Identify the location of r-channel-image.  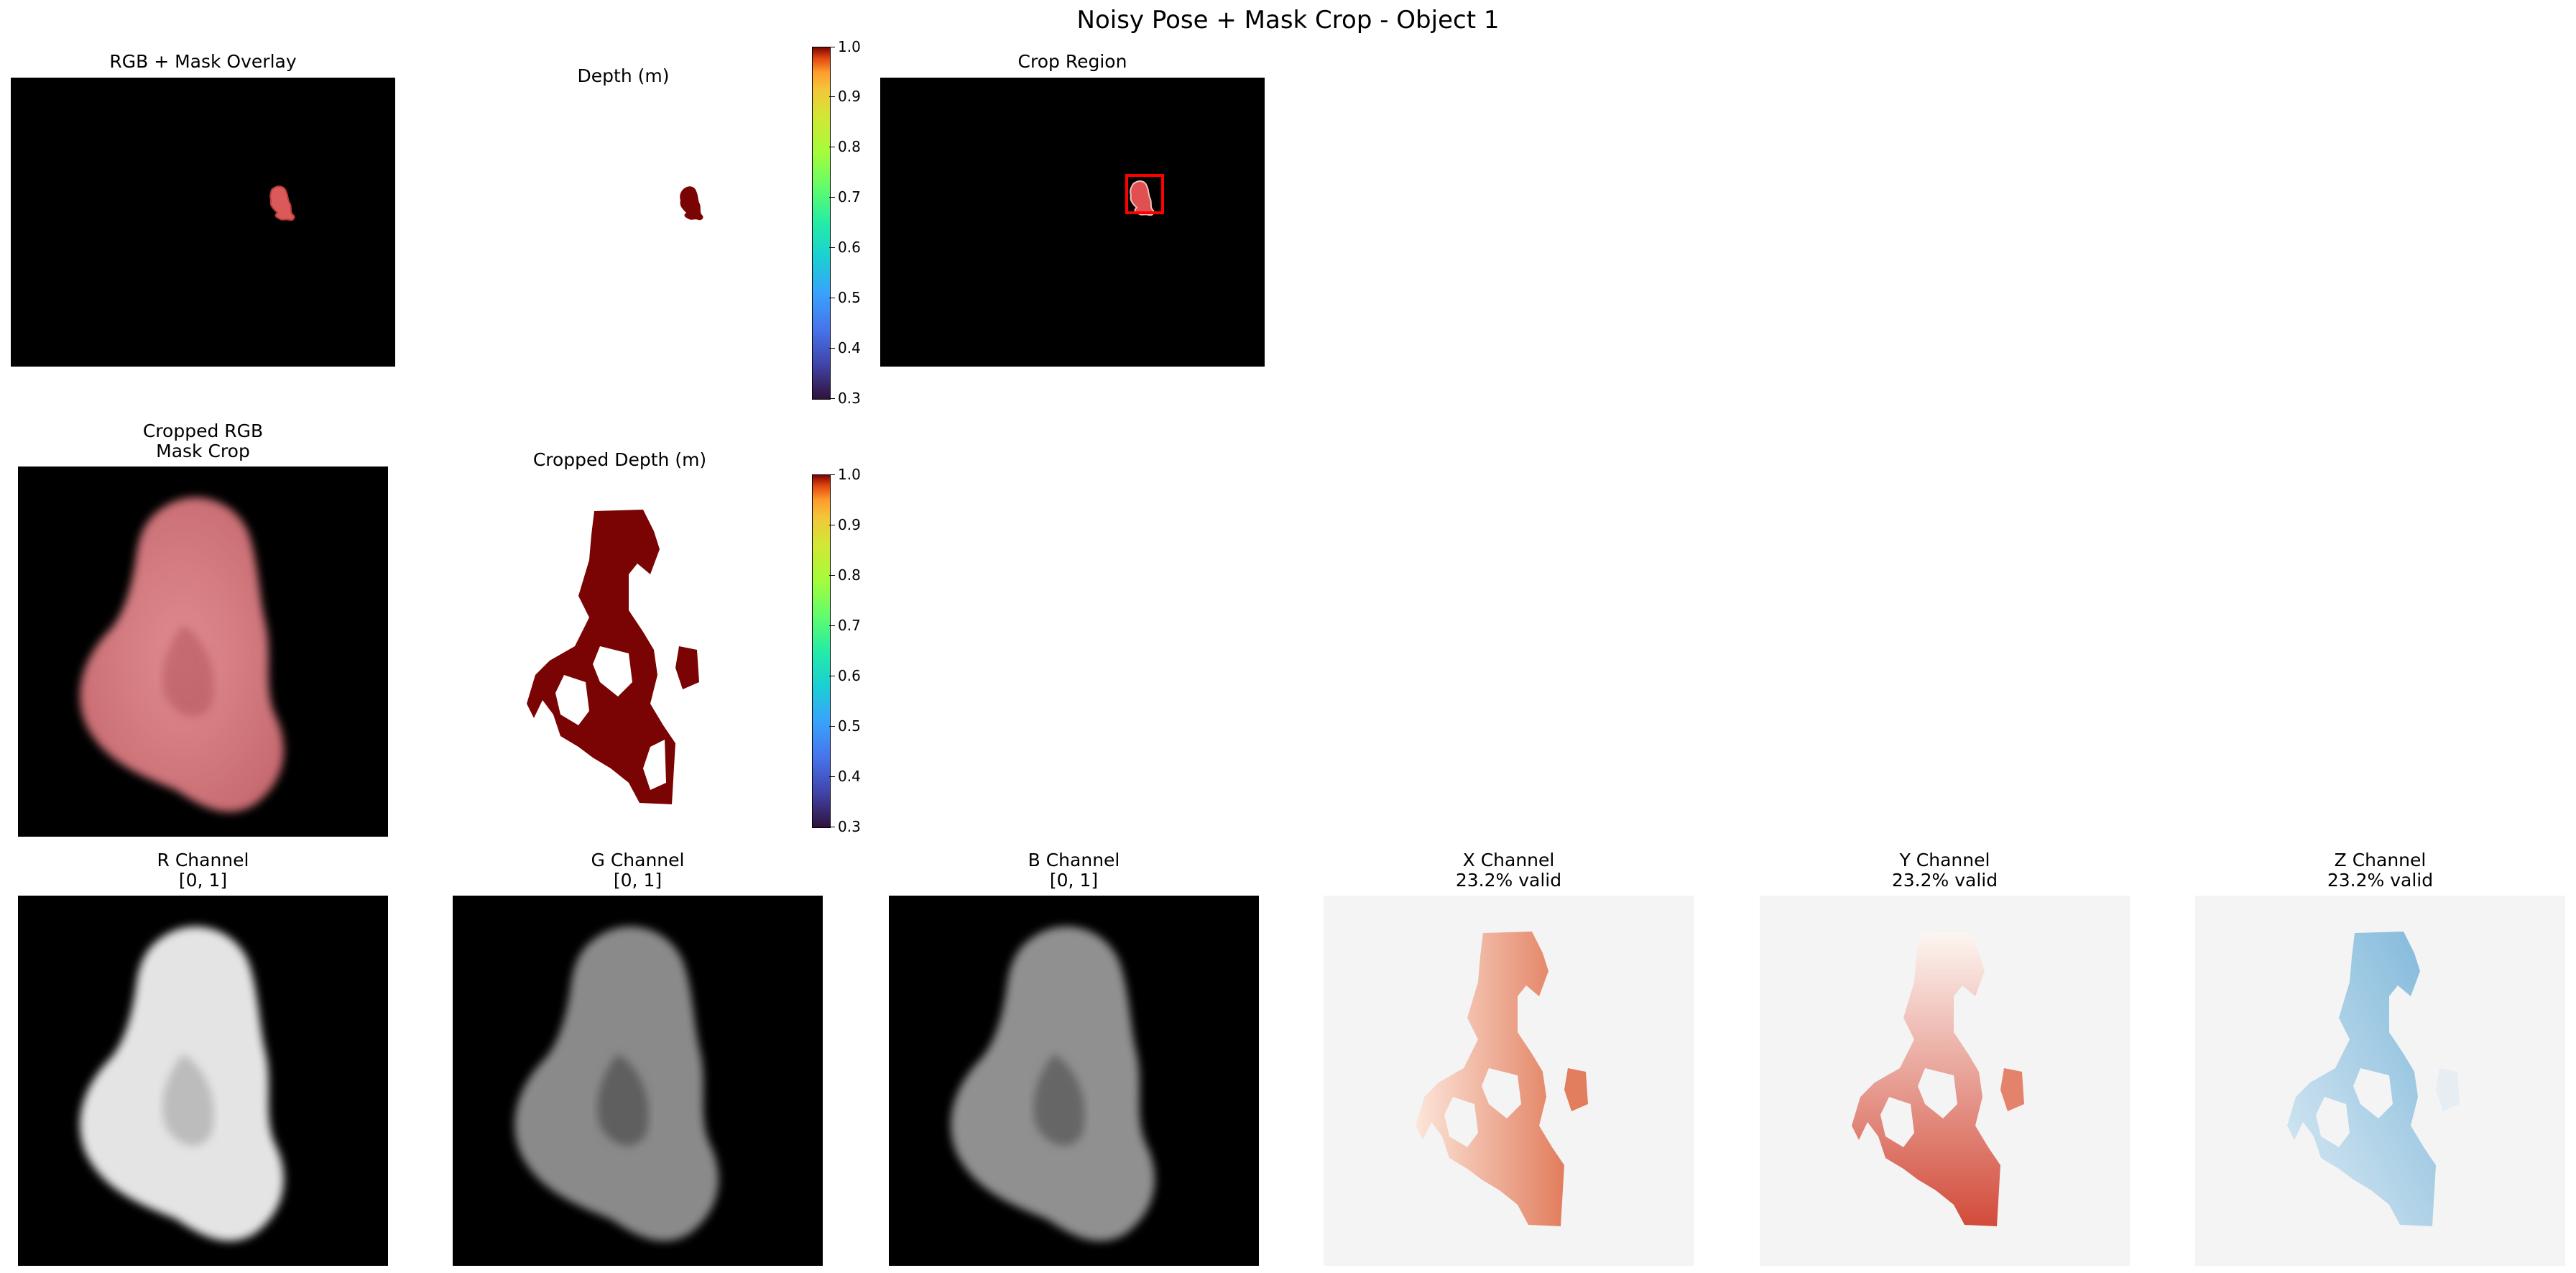
(203, 1081).